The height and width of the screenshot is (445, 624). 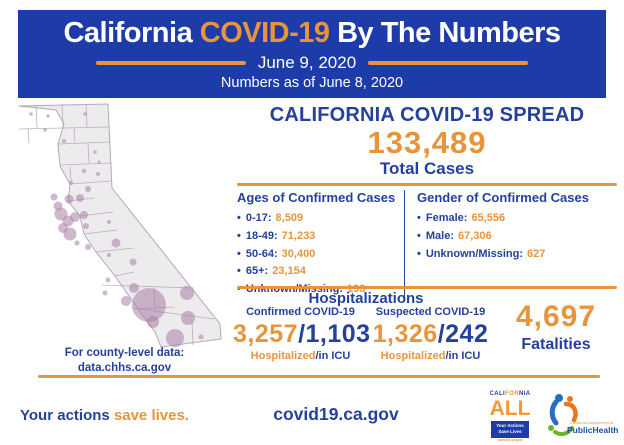 I want to click on fatalities-value: 4,697, so click(x=556, y=316).